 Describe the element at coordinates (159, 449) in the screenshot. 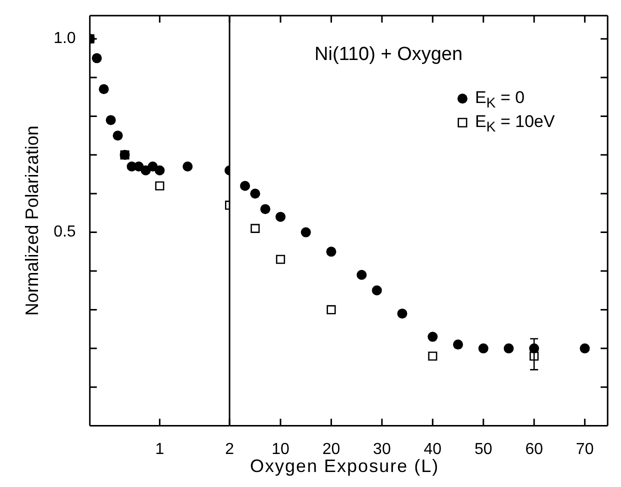

I see `x-tick-label: 1` at that location.